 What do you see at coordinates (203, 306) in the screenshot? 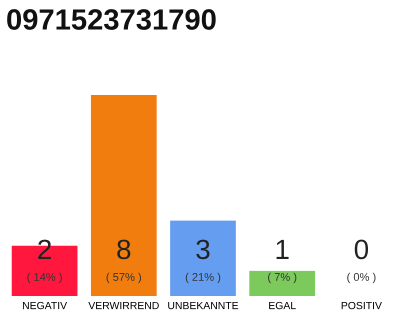
I see `x-tick-label: UNBEKANNTE` at bounding box center [203, 306].